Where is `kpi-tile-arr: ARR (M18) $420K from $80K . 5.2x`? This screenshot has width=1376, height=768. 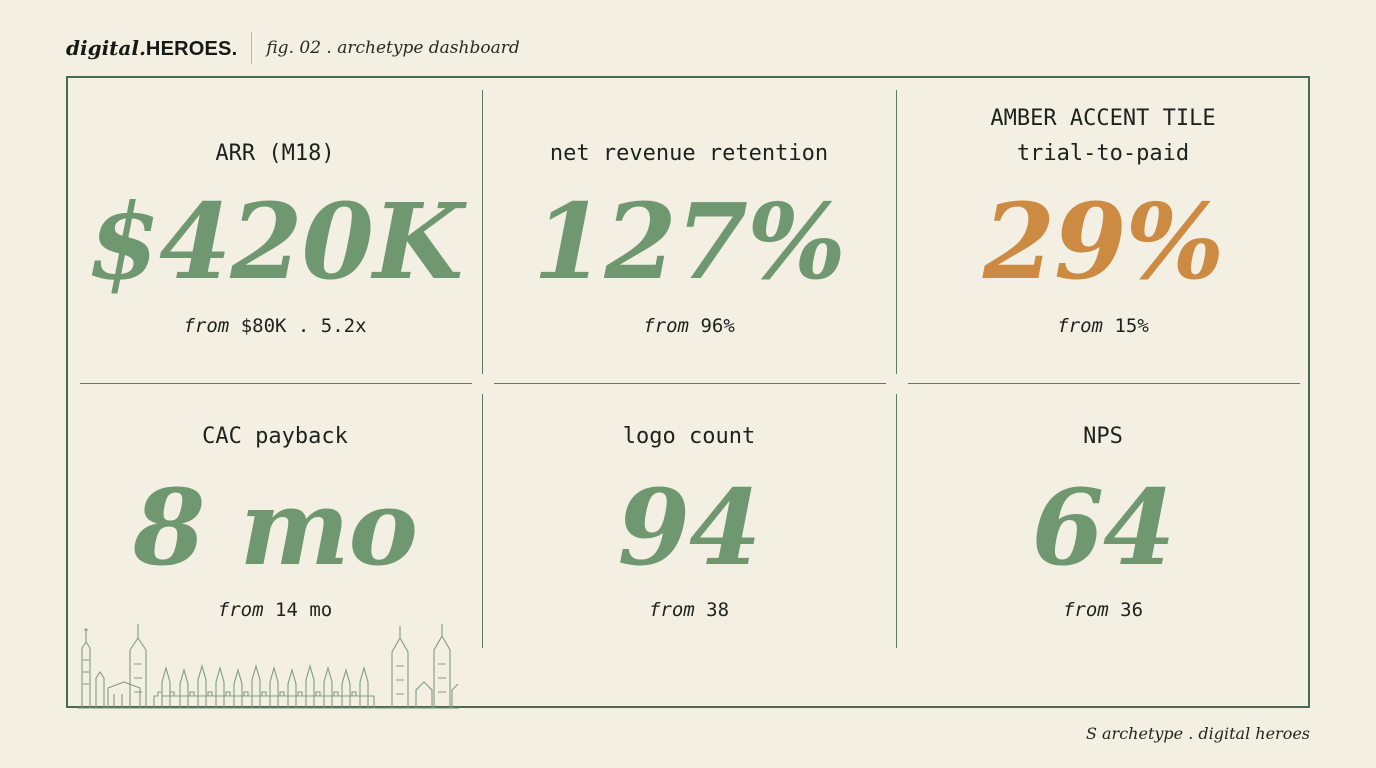
kpi-tile-arr: ARR (M18) $420K from $80K . 5.2x is located at coordinates (275, 230).